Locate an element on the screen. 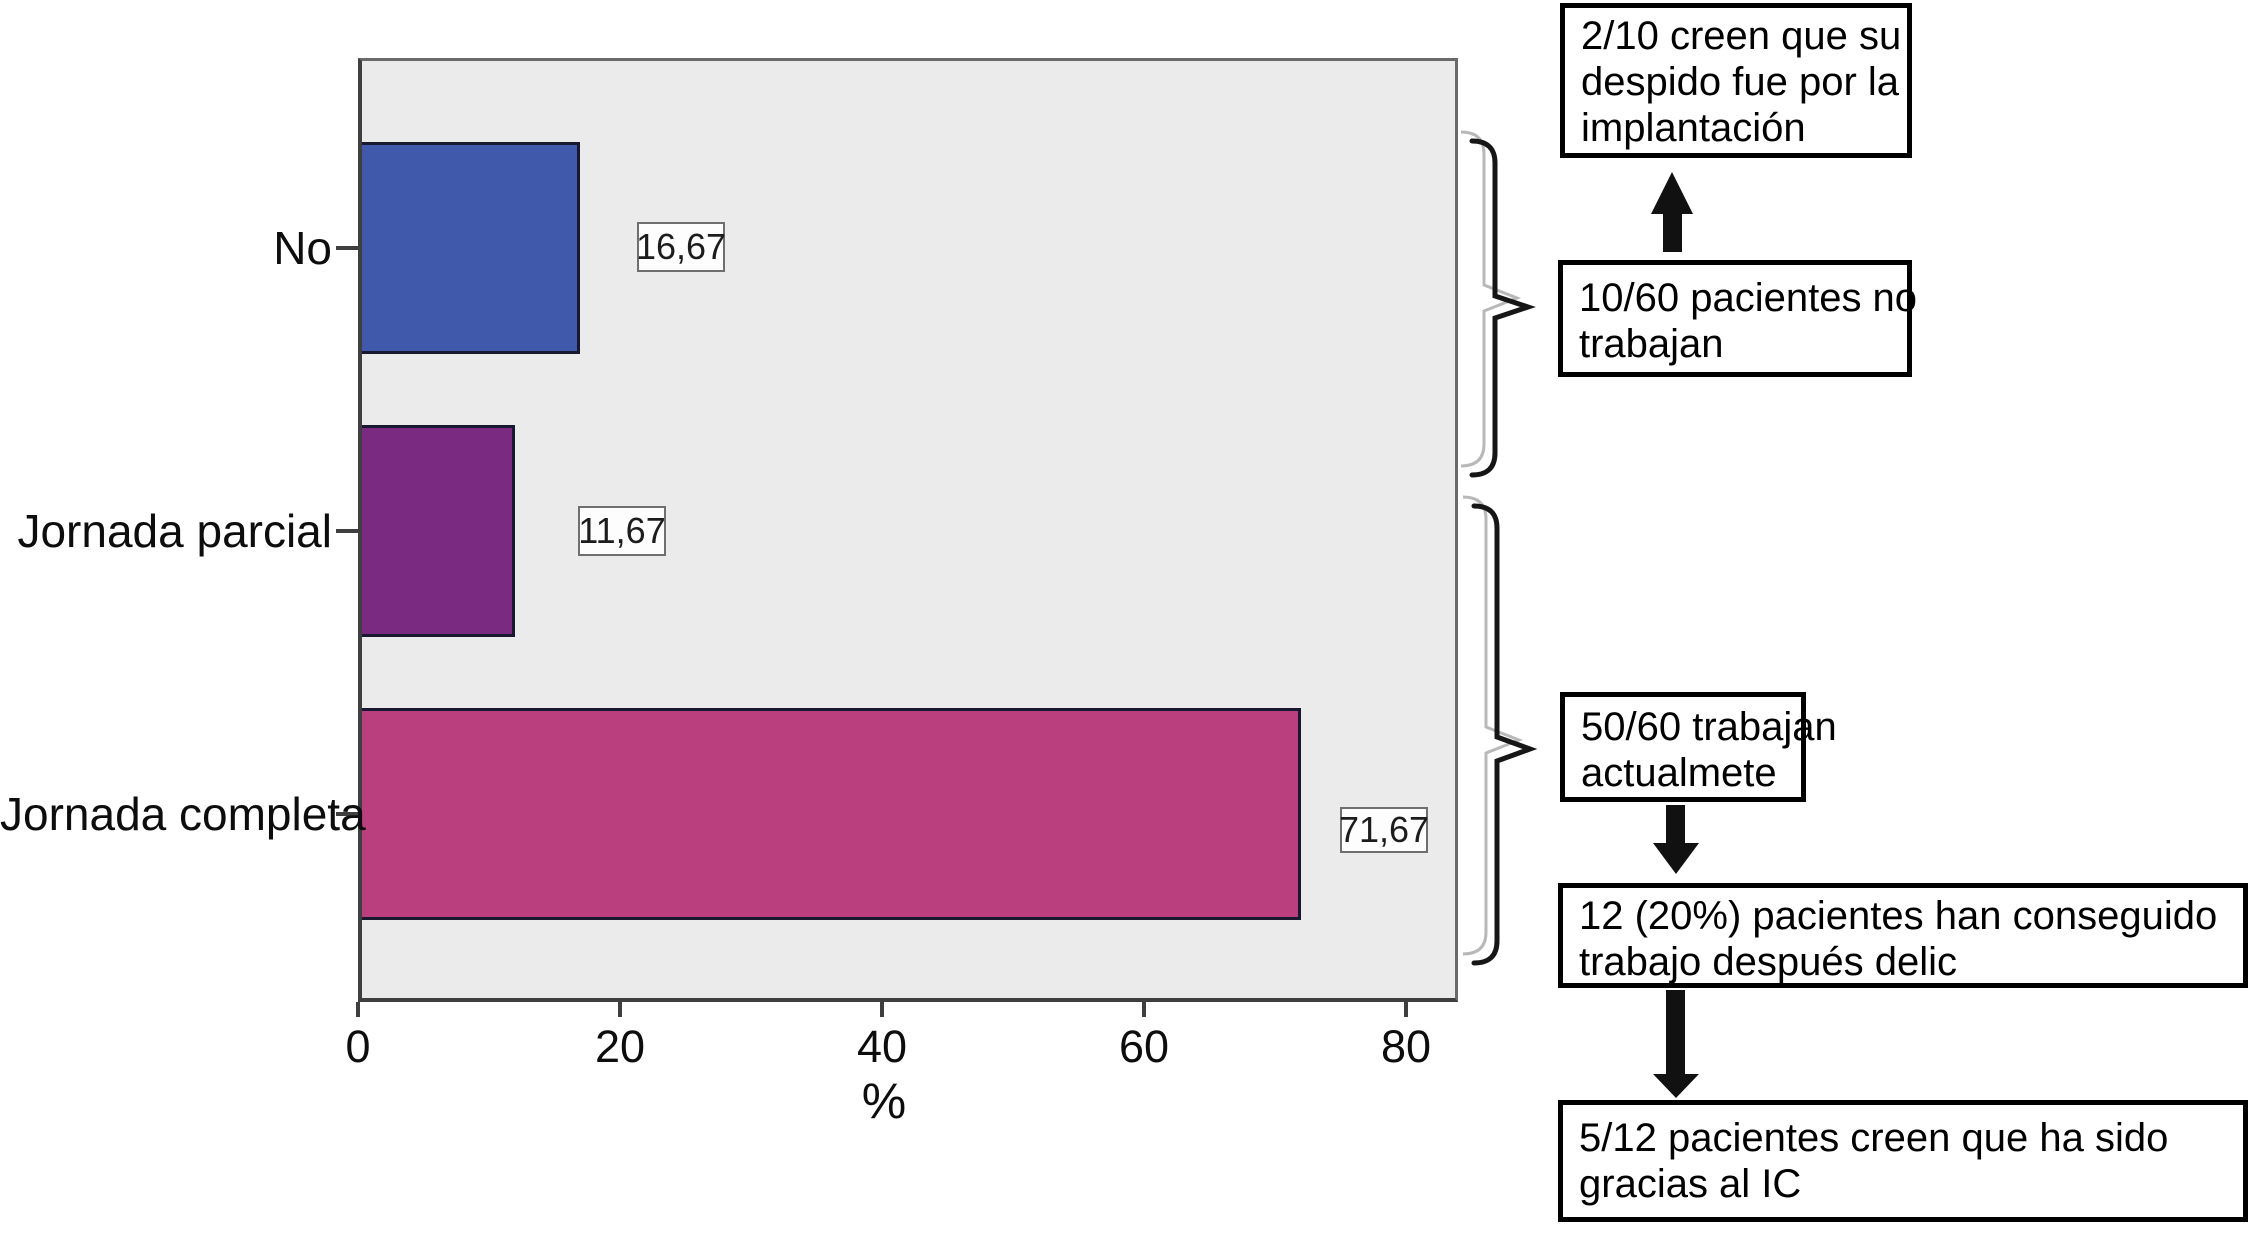  annotation-line: gracias al IC is located at coordinates (1690, 1184).